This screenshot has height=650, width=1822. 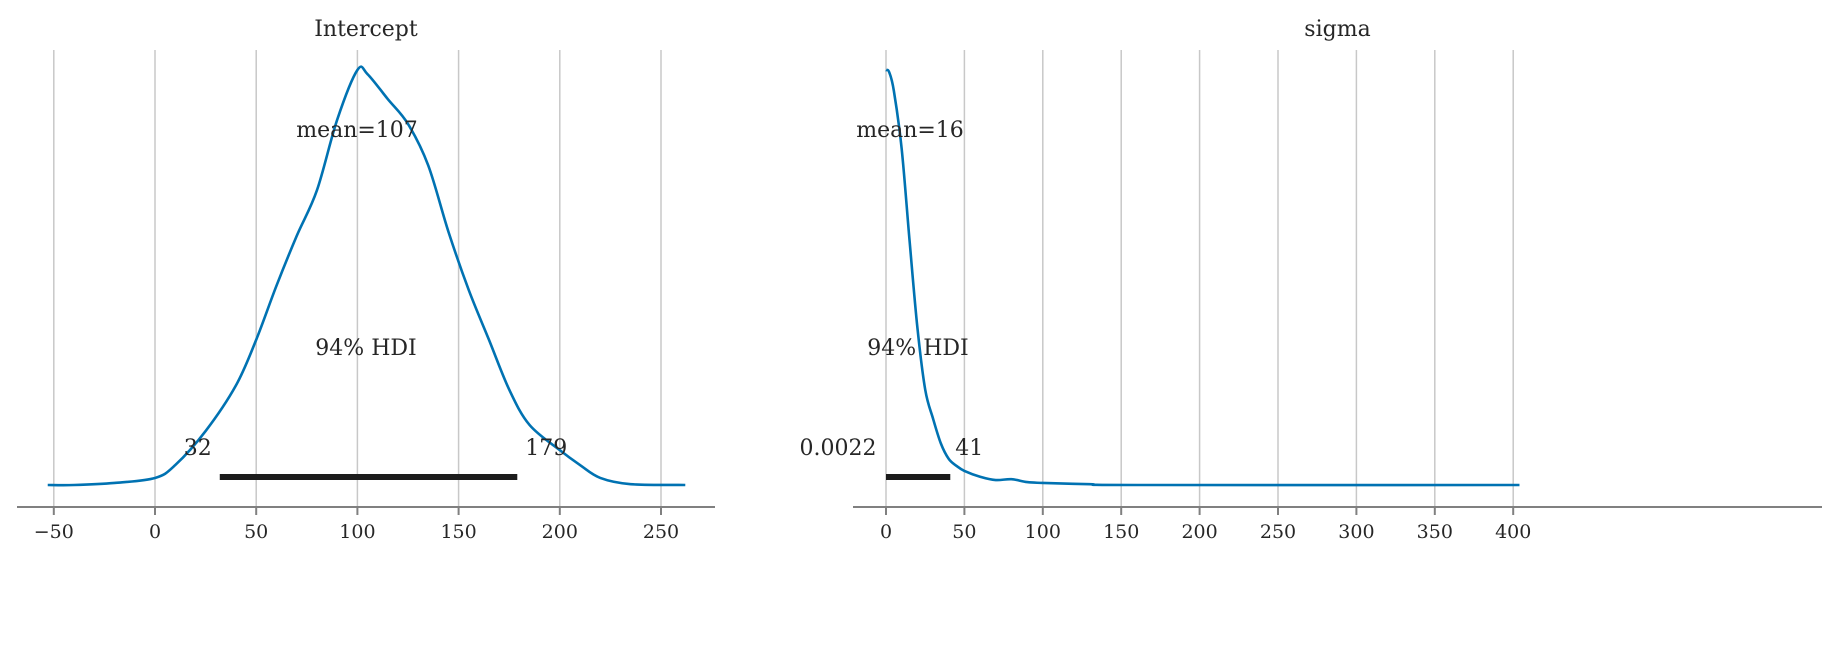 I want to click on x-tick-label: 350, so click(x=1435, y=532).